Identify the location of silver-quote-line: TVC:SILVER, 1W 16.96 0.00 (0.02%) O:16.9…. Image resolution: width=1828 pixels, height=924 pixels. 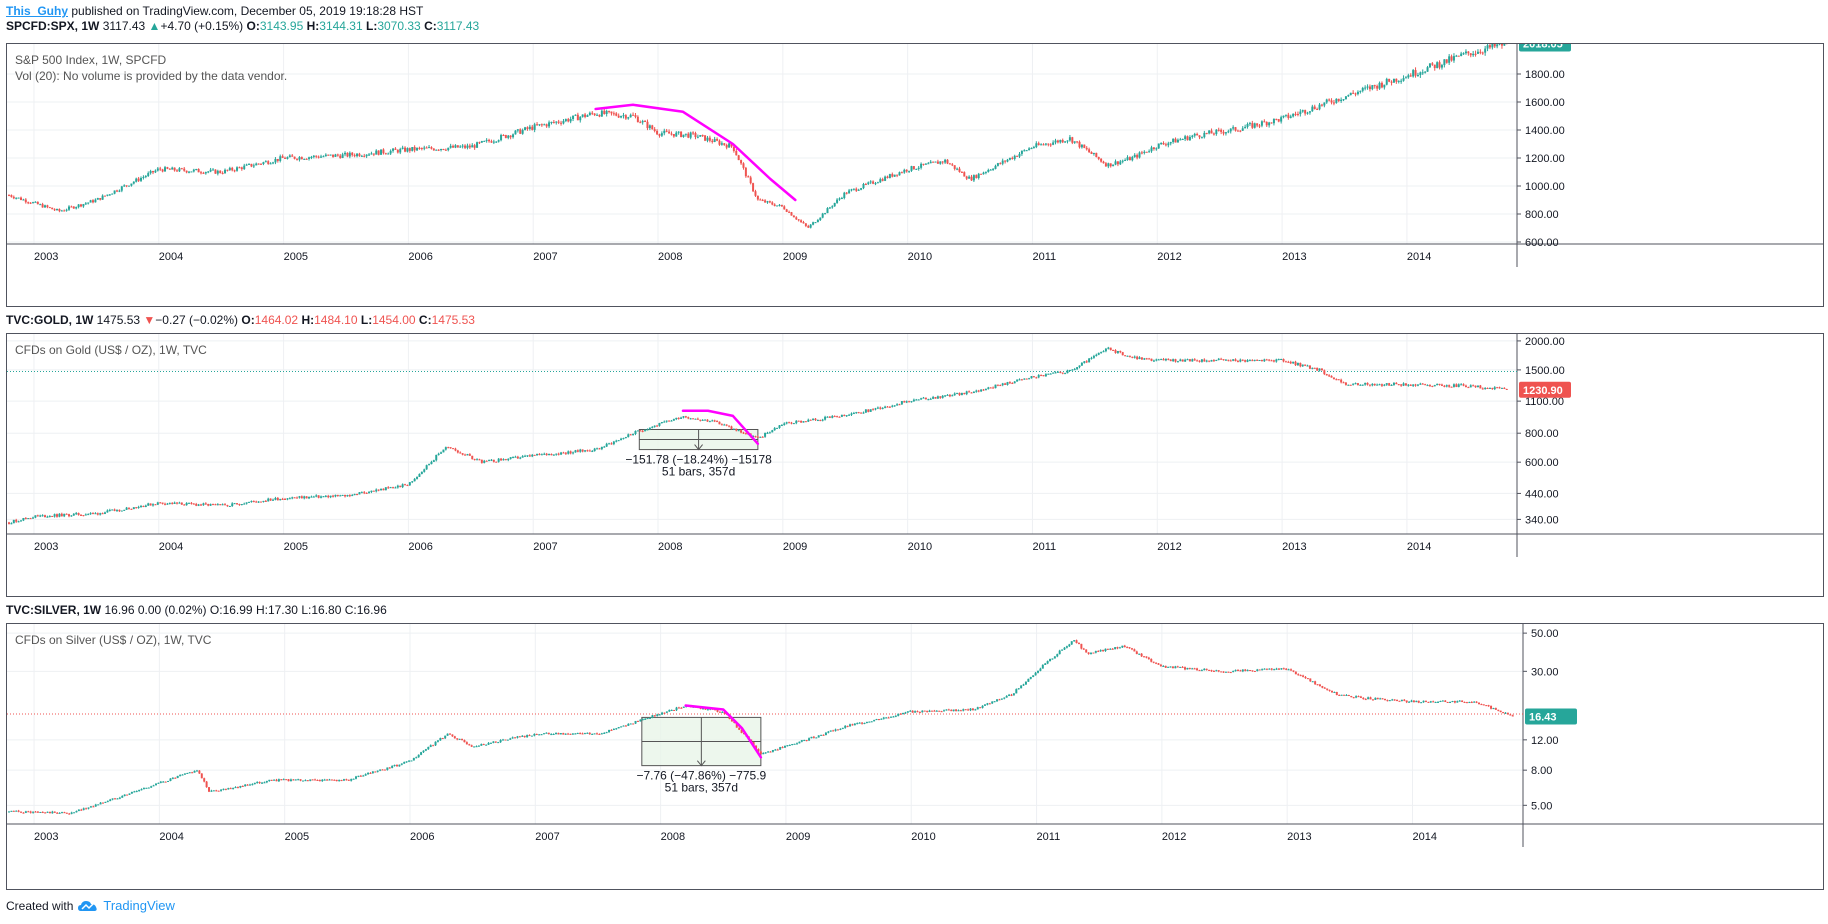
(196, 610).